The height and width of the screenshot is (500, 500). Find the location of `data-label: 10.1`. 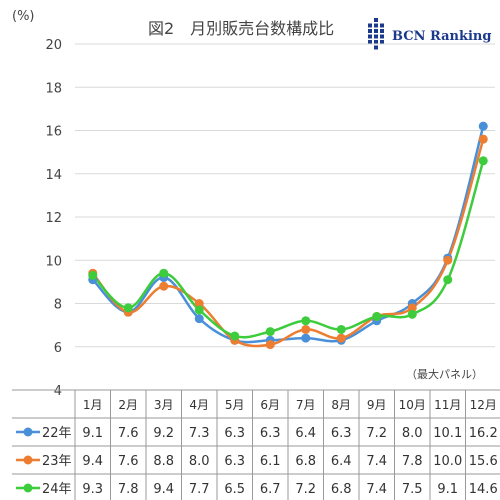

data-label: 10.1 is located at coordinates (447, 433).